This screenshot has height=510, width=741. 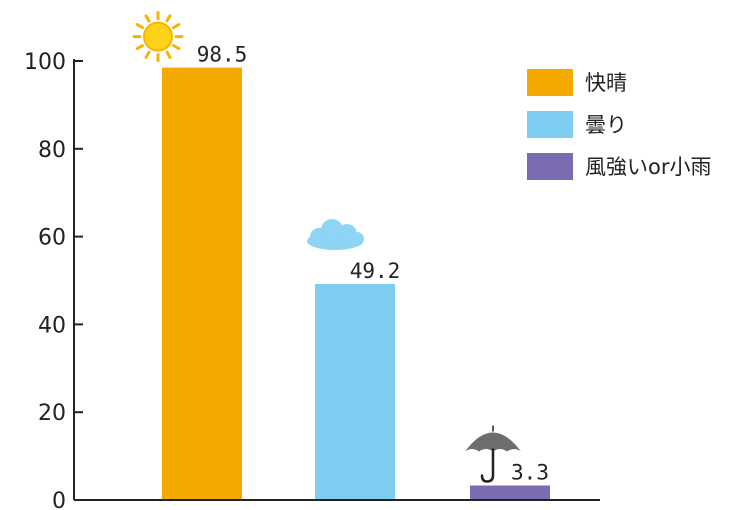 I want to click on legend-item: 曇り, so click(x=619, y=124).